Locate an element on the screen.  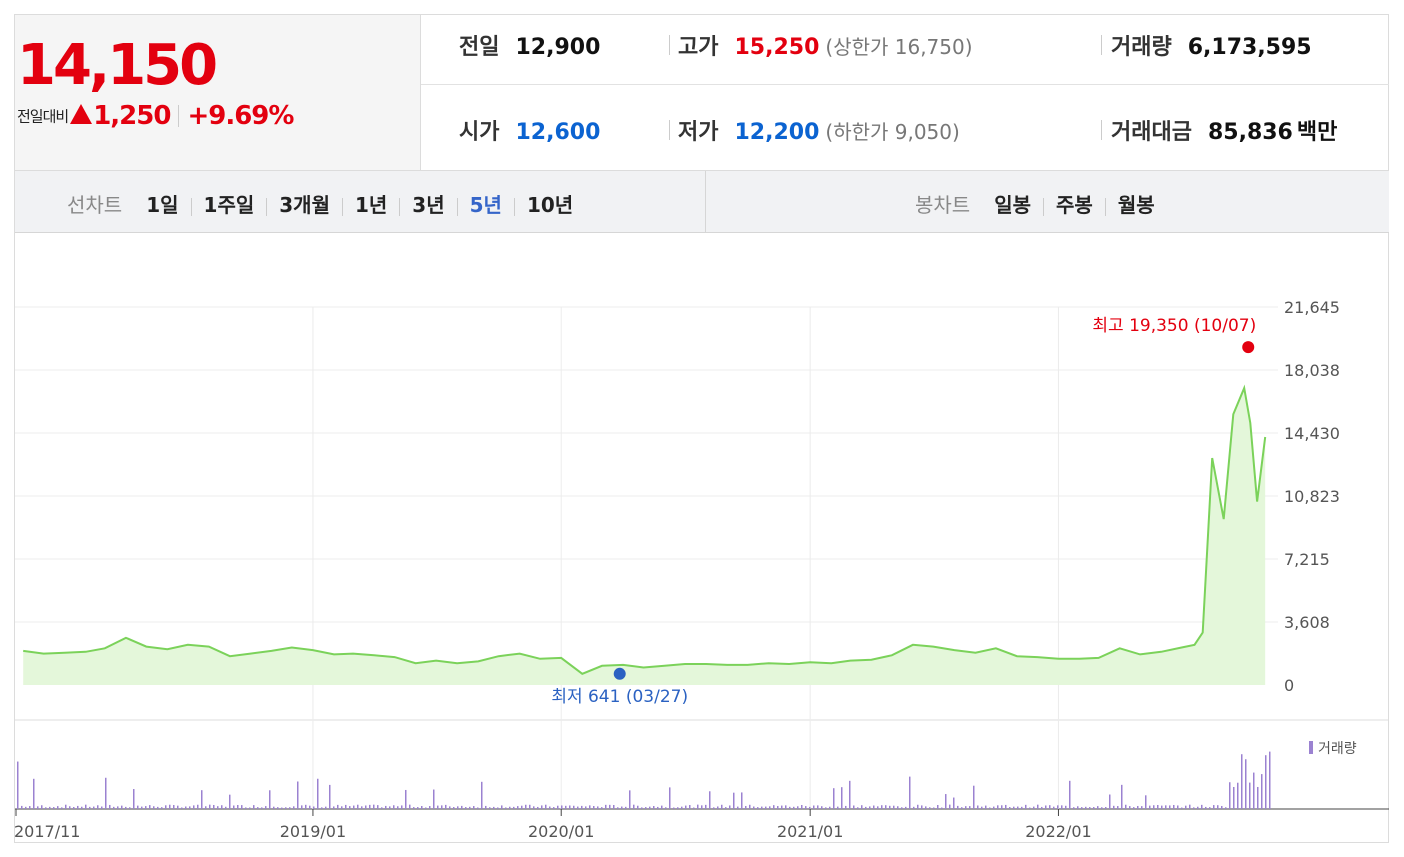
volume-legend-swatch is located at coordinates (1311, 747).